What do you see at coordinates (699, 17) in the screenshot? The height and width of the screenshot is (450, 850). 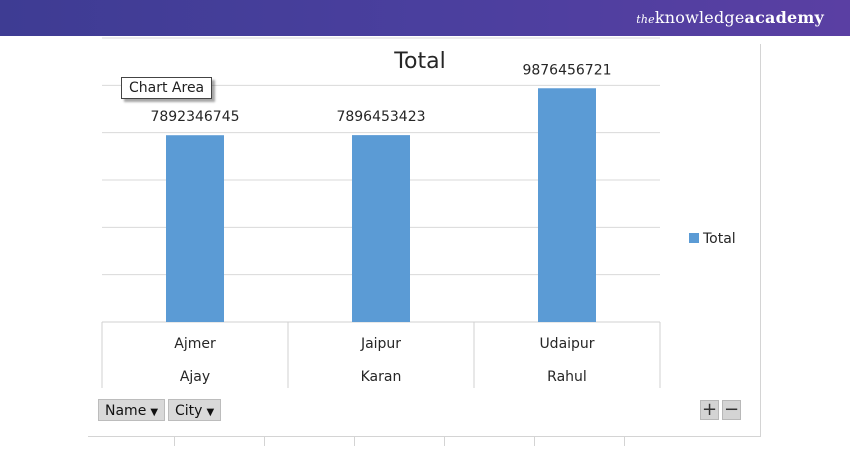 I see `brand-main: knowledge` at bounding box center [699, 17].